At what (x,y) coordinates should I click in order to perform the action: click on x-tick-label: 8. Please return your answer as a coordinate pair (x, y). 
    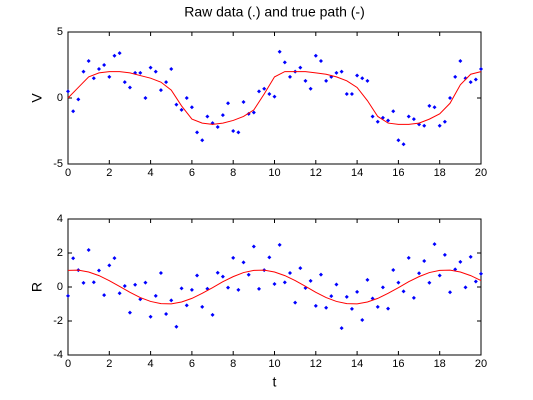
    Looking at the image, I should click on (233, 364).